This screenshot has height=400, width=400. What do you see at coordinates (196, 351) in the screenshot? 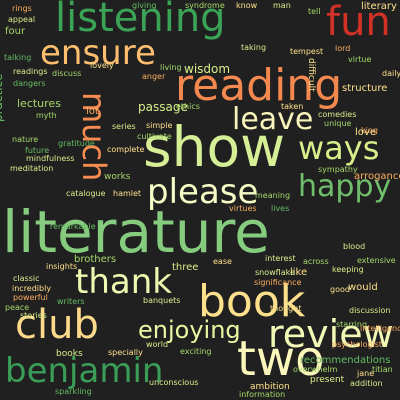
I see `word-exciting: exciting` at bounding box center [196, 351].